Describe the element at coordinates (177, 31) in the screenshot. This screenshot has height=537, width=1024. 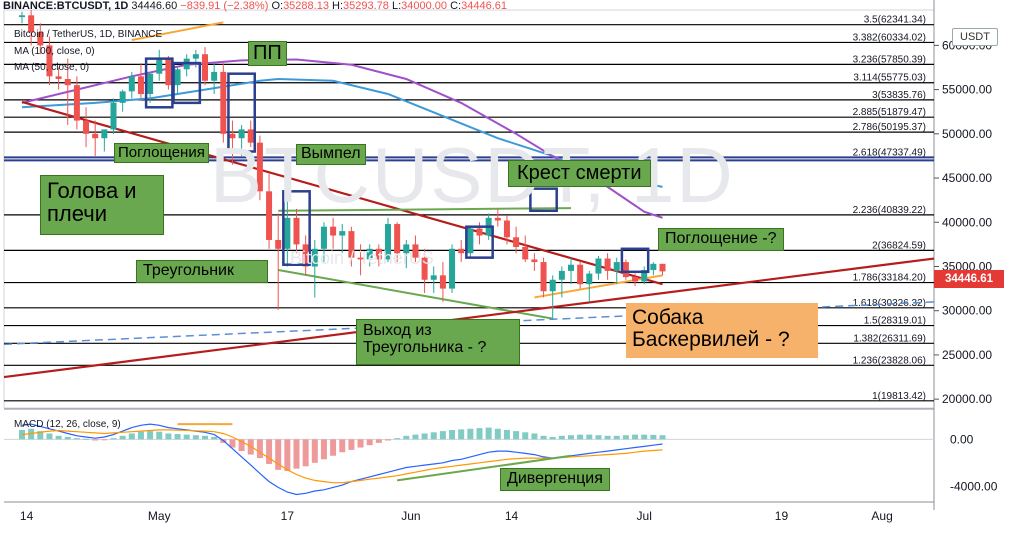
I see `trendline-pennant-top` at that location.